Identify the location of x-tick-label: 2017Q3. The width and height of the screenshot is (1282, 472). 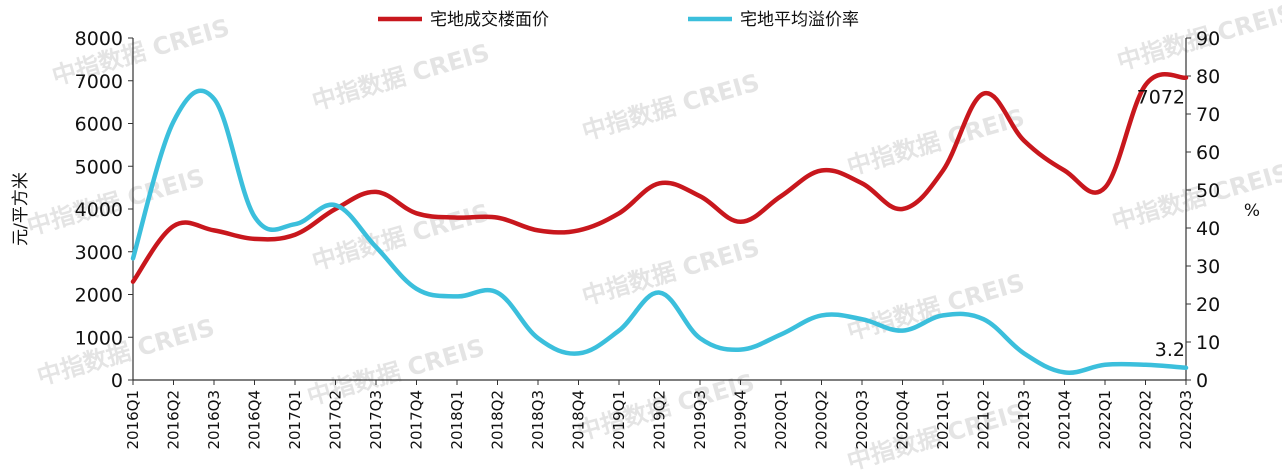
(376, 420).